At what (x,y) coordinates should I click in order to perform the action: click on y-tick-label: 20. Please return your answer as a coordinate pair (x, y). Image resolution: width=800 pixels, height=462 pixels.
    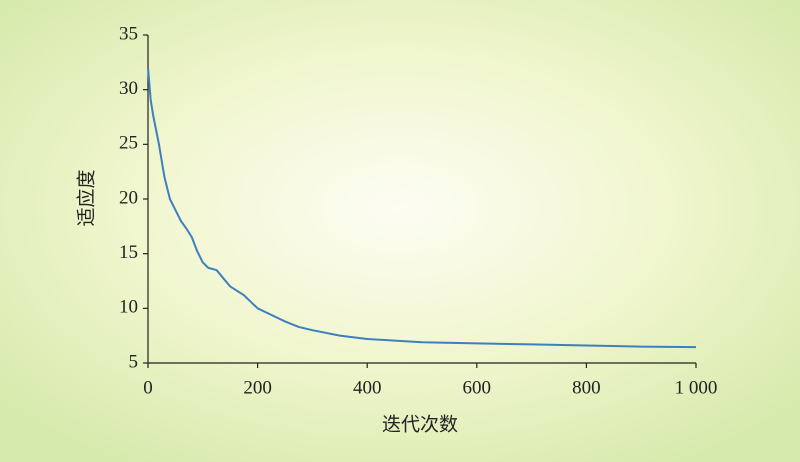
    Looking at the image, I should click on (128, 197).